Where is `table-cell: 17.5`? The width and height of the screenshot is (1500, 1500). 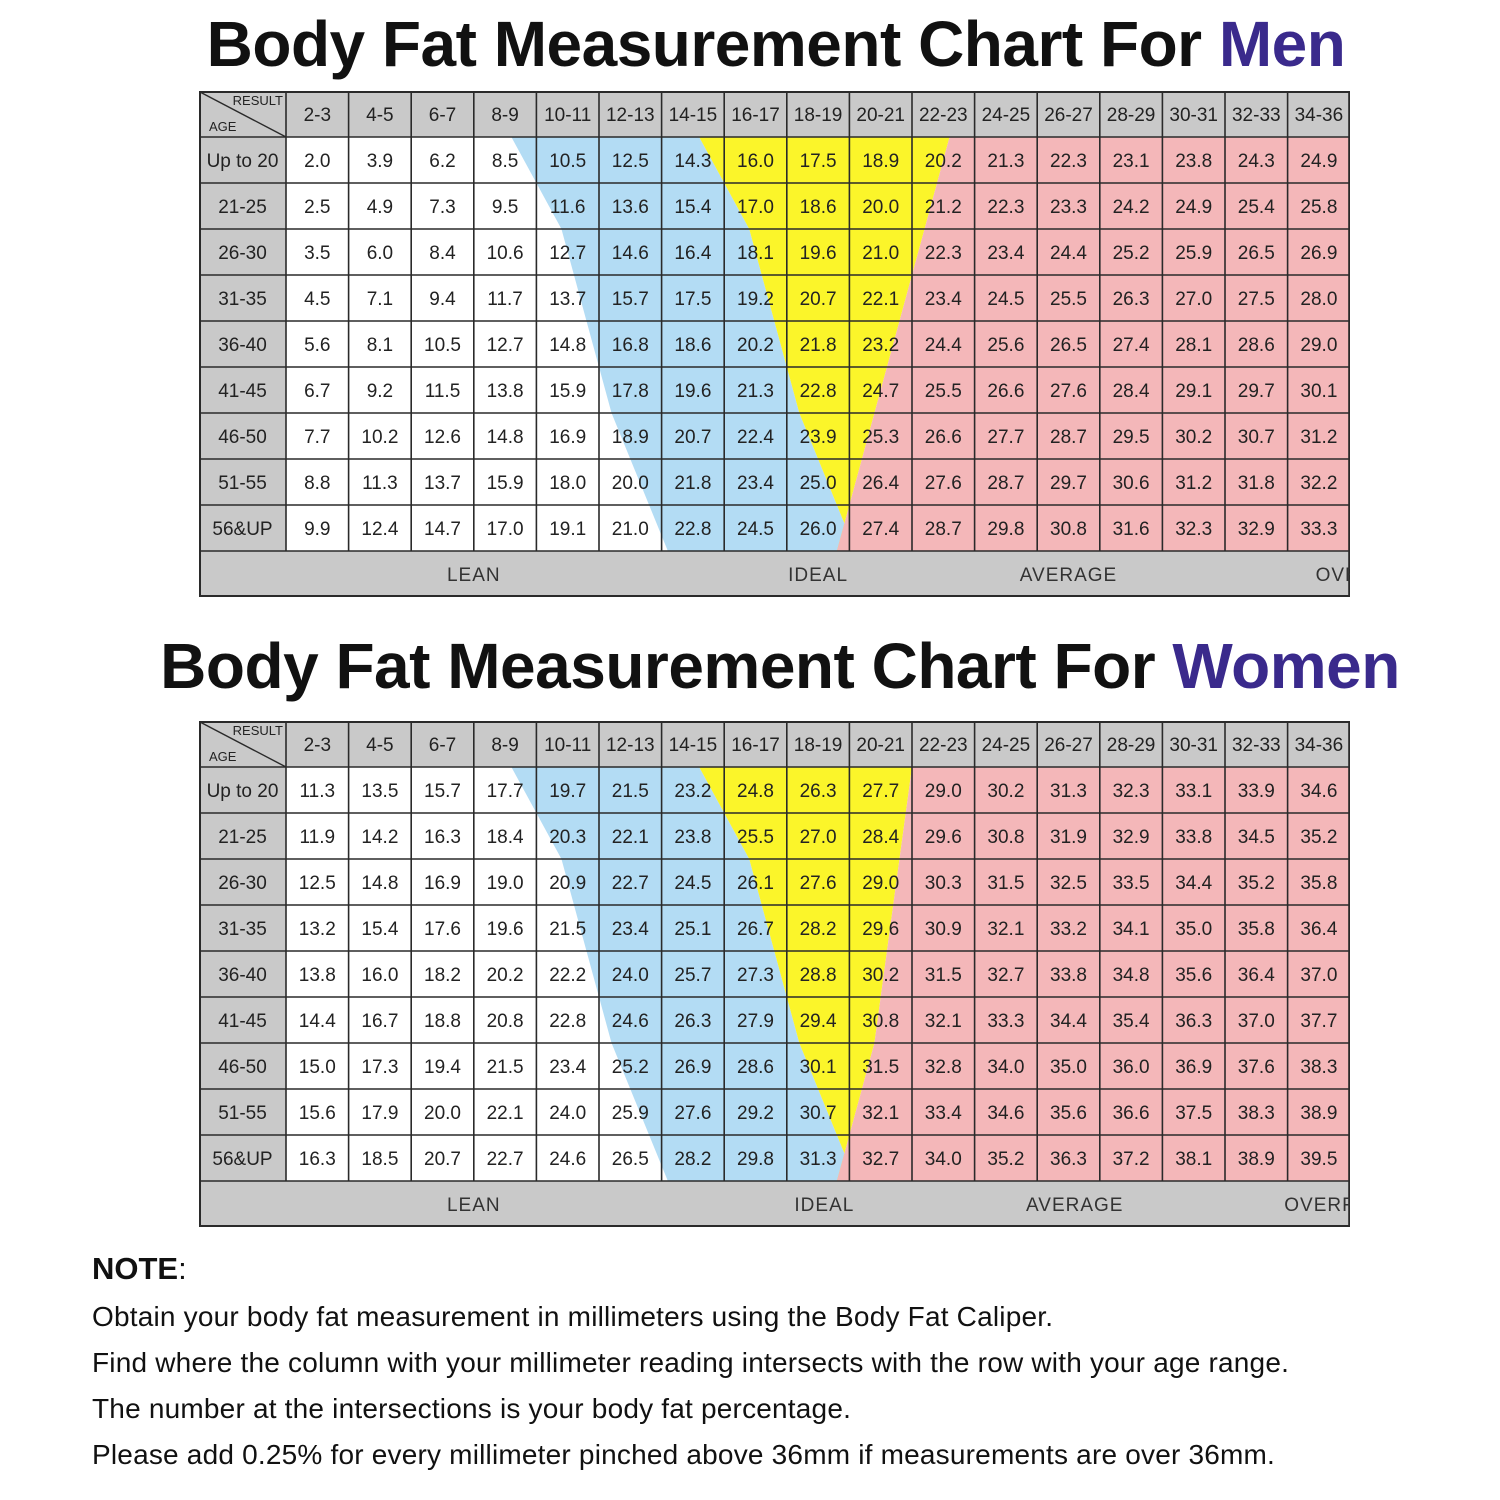 table-cell: 17.5 is located at coordinates (692, 299).